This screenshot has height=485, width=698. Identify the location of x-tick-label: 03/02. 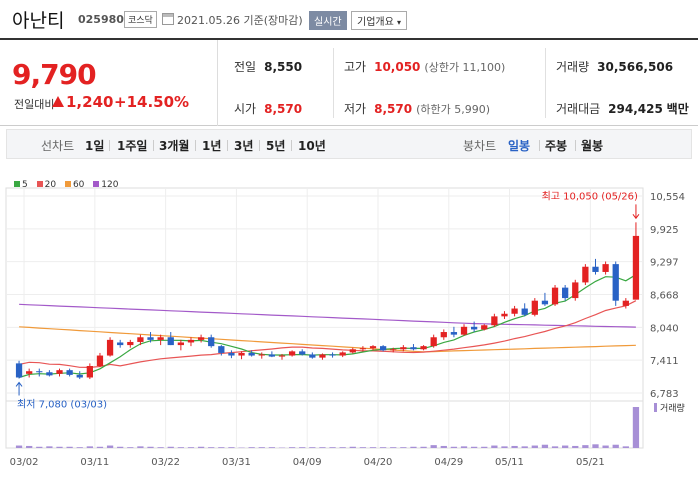
(24, 462).